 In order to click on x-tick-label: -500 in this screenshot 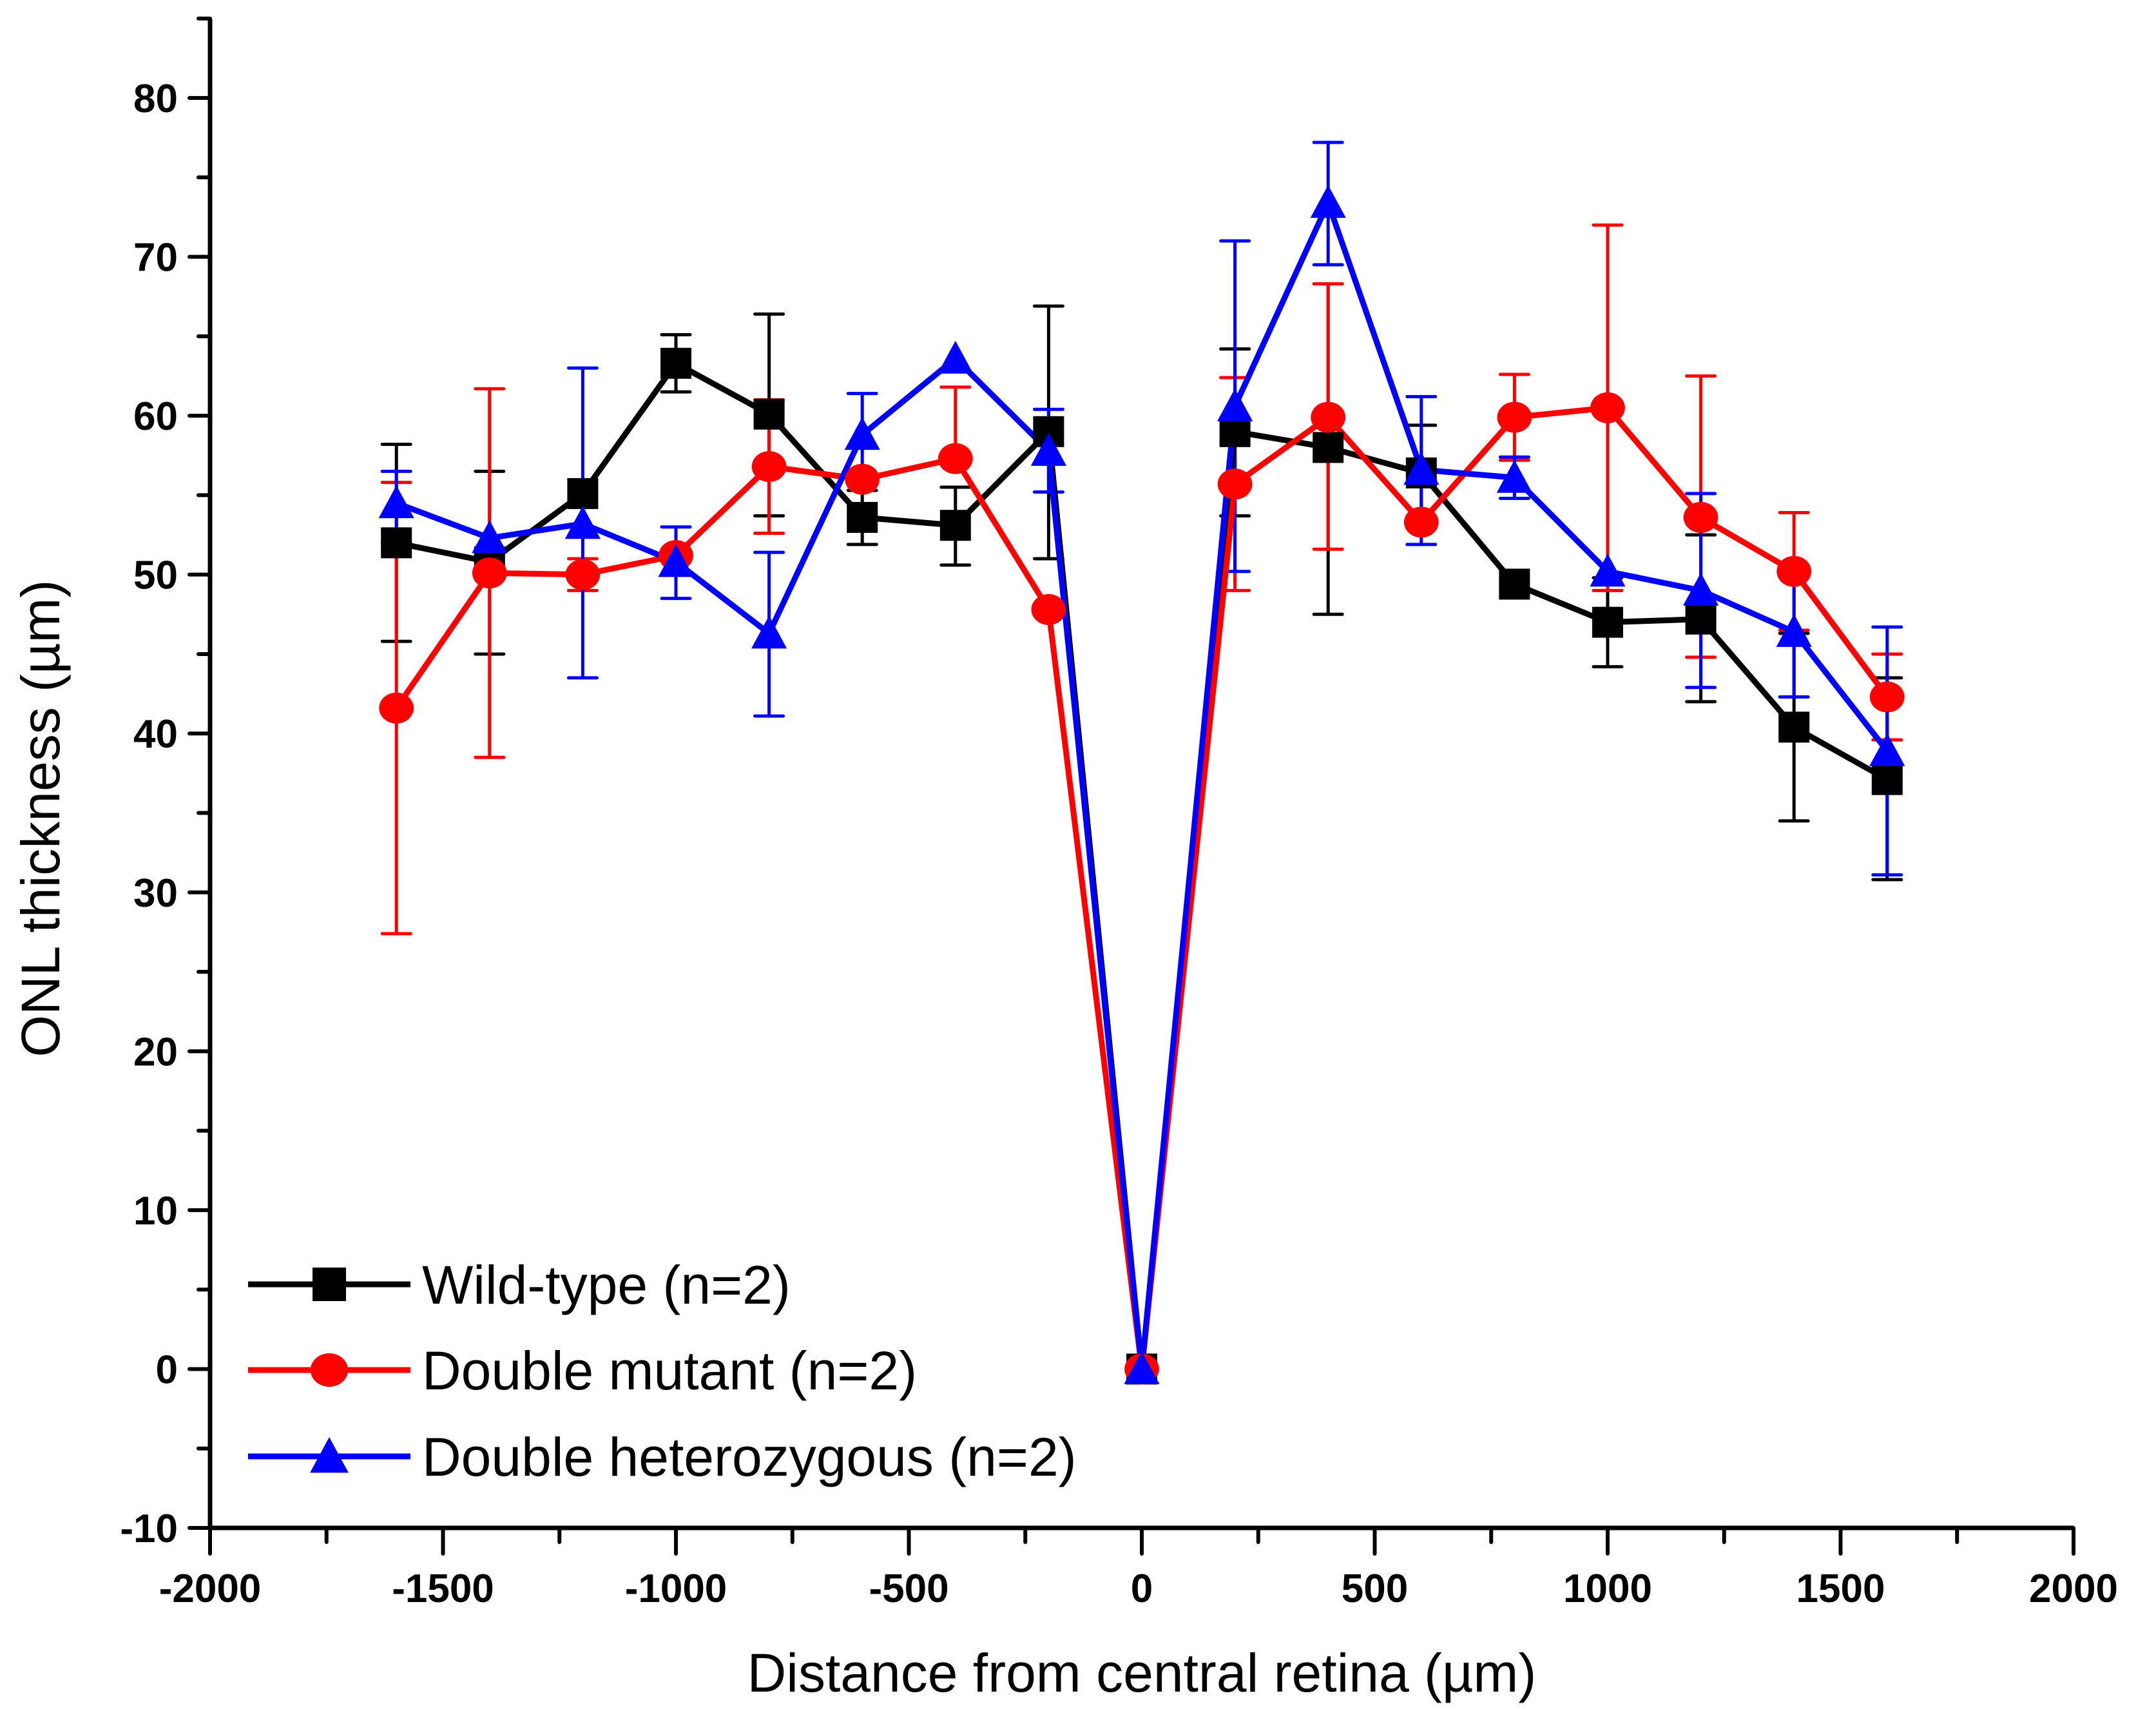, I will do `click(908, 1589)`.